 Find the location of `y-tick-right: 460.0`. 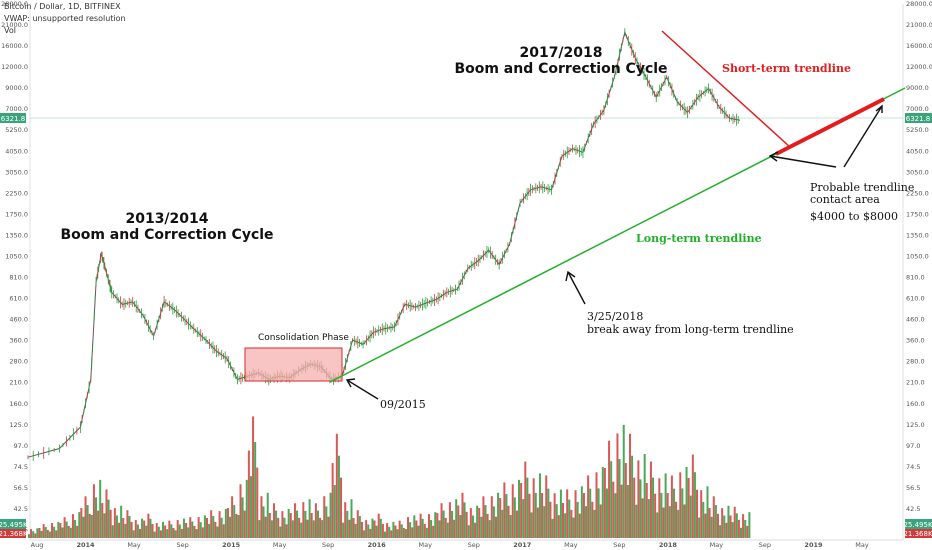

y-tick-right: 460.0 is located at coordinates (915, 320).